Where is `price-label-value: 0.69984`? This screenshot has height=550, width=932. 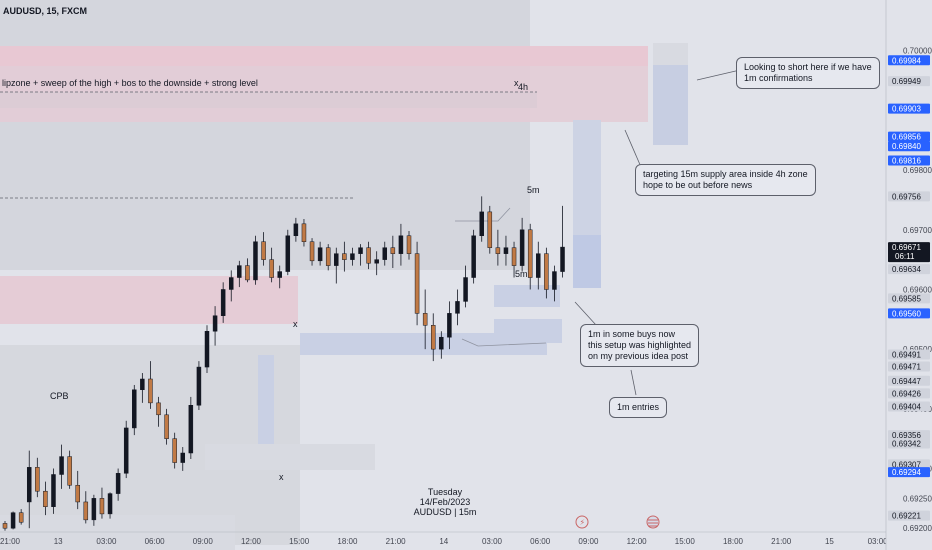
price-label-value: 0.69984 is located at coordinates (906, 60).